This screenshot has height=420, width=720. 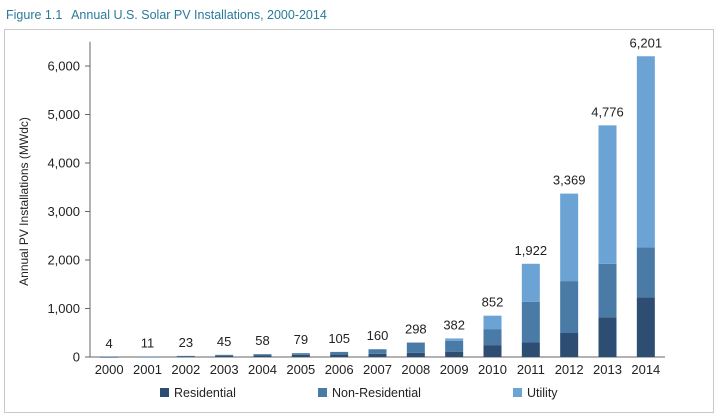 I want to click on bar-utility-2013, so click(x=607, y=194).